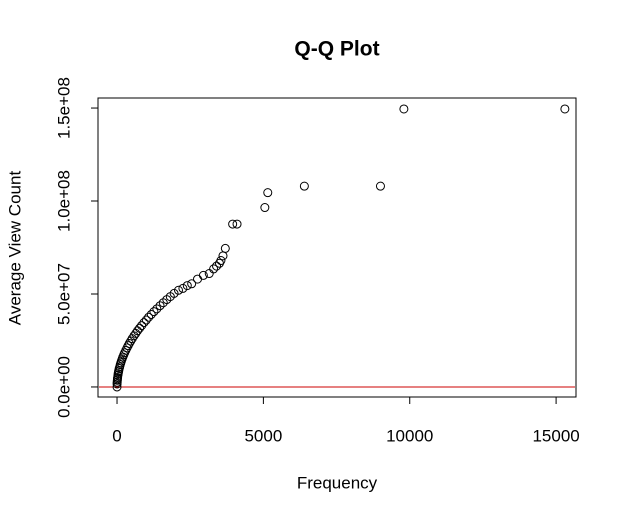 The image size is (627, 521). What do you see at coordinates (63, 387) in the screenshot?
I see `y-tick-label: 0.0e+00` at bounding box center [63, 387].